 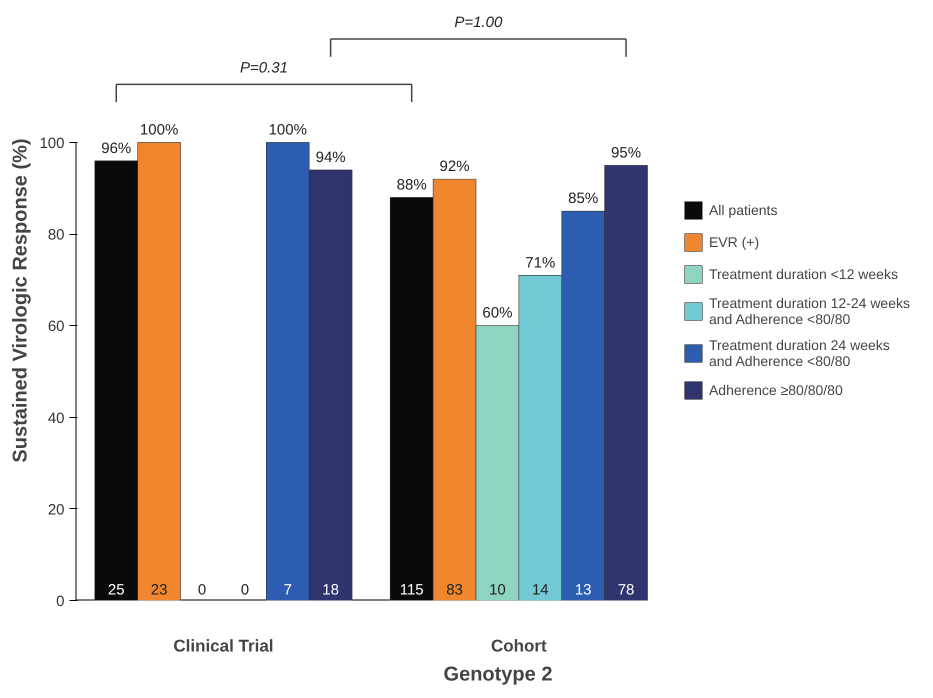 What do you see at coordinates (223, 646) in the screenshot?
I see `x-tick-label: Clinical Trial` at bounding box center [223, 646].